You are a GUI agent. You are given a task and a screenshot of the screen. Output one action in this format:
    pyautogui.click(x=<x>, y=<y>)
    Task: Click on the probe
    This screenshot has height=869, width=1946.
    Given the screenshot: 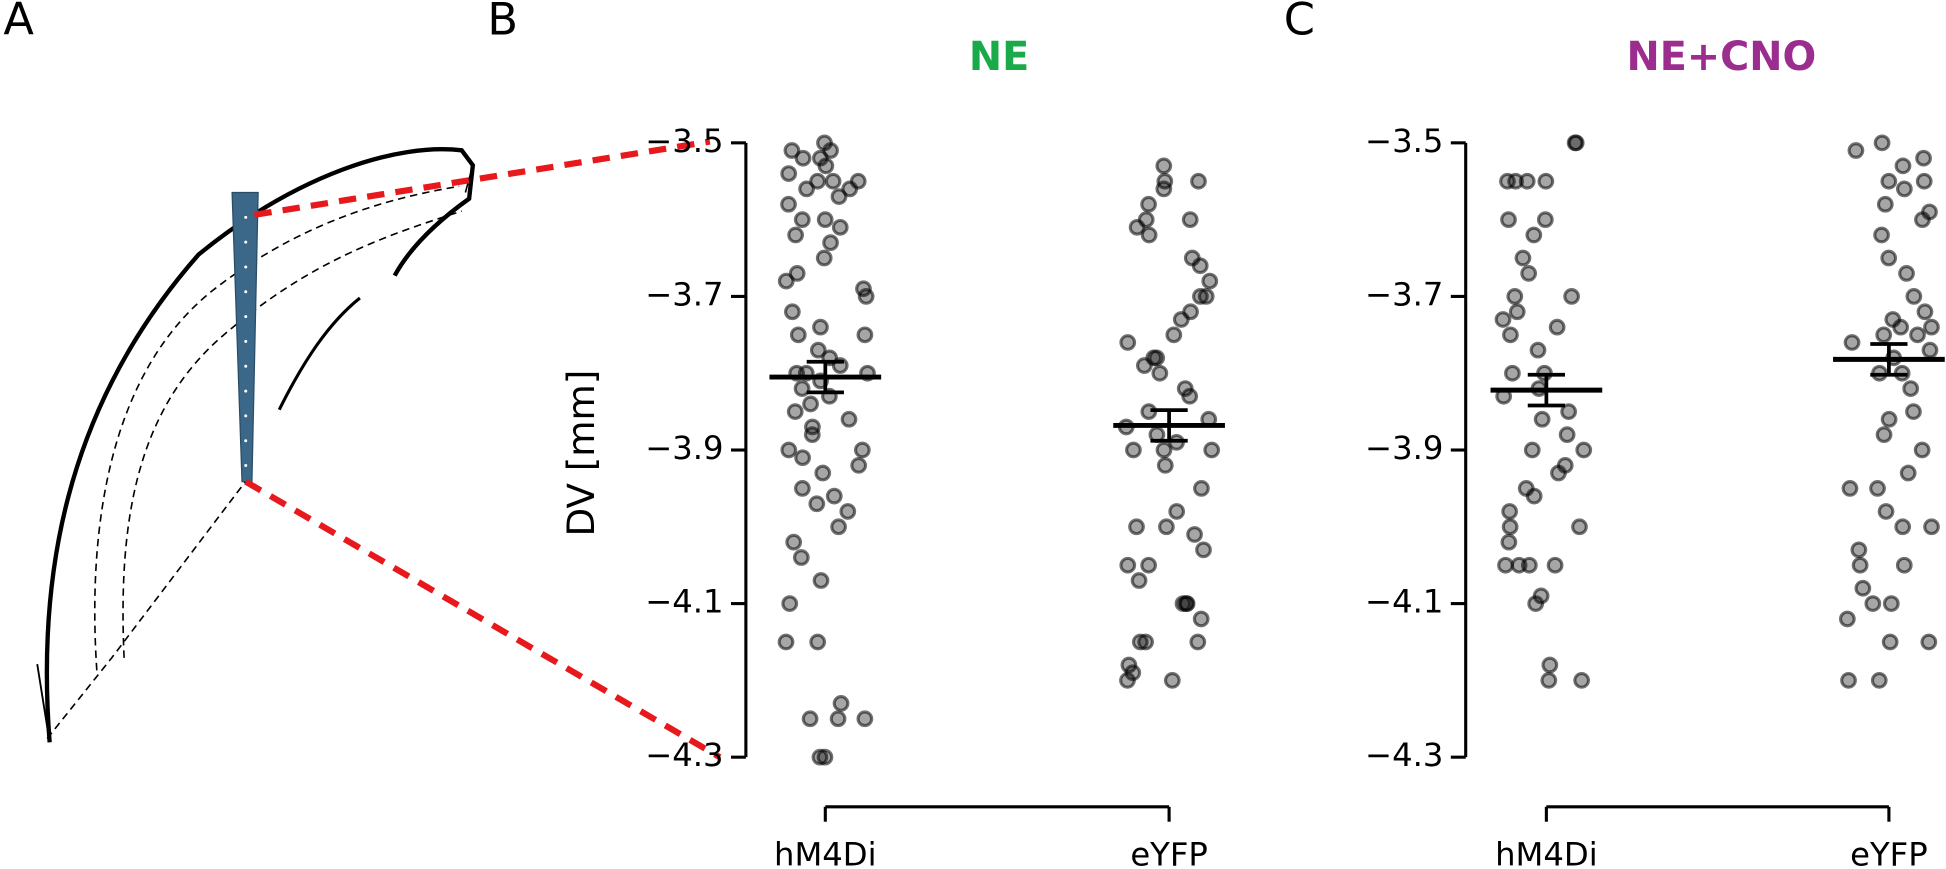 What is the action you would take?
    pyautogui.click(x=245, y=337)
    